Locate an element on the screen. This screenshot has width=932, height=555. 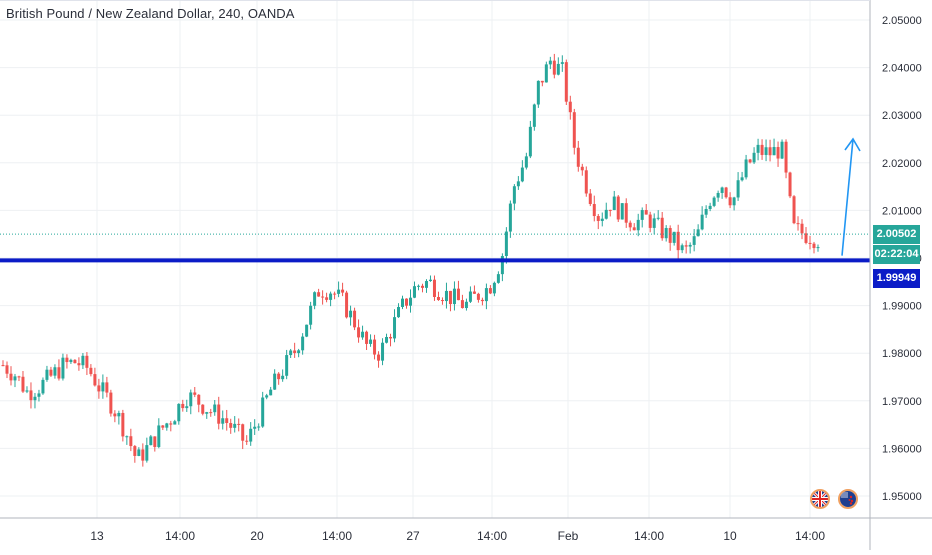
y-tick-label: 1.98000 is located at coordinates (902, 354).